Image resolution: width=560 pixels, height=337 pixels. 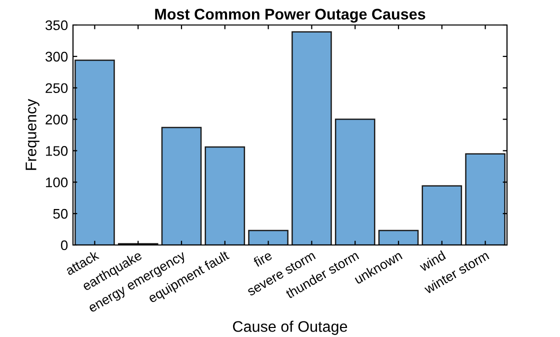 I want to click on y-tick-label: 300, so click(x=57, y=57).